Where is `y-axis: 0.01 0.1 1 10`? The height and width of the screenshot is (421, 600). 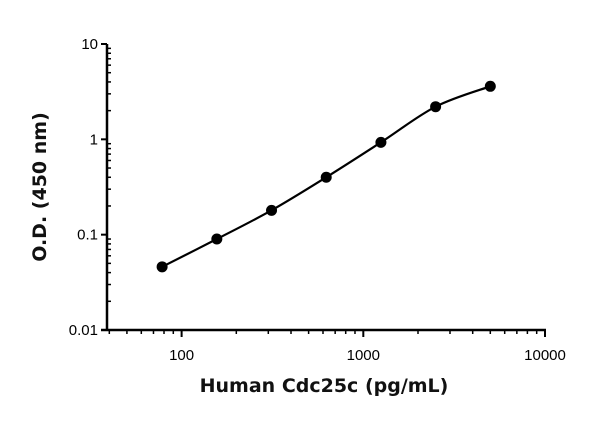
y-axis: 0.01 0.1 1 10 is located at coordinates (90, 187).